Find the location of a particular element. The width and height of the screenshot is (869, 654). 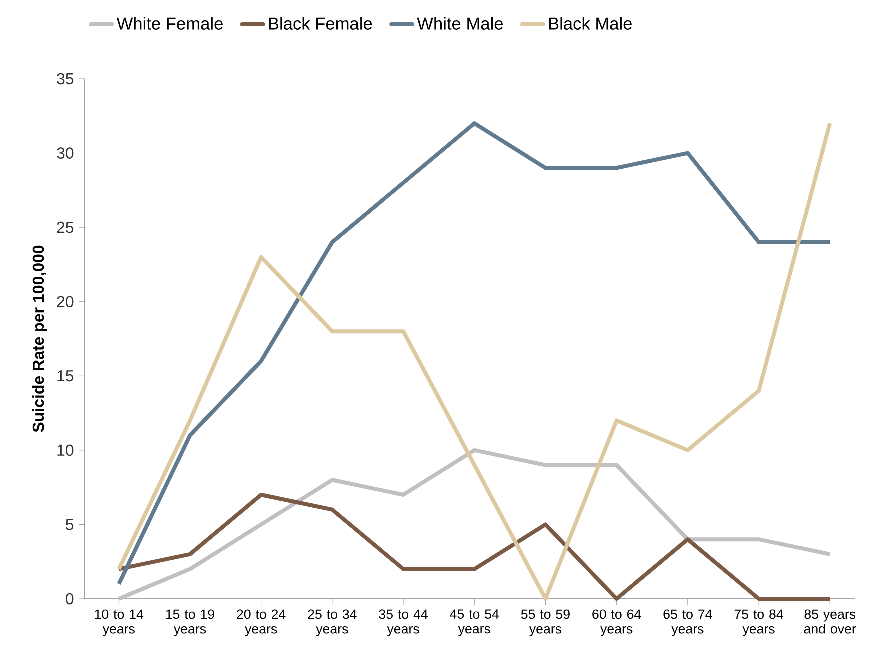

legend-label: Black Female is located at coordinates (320, 23).